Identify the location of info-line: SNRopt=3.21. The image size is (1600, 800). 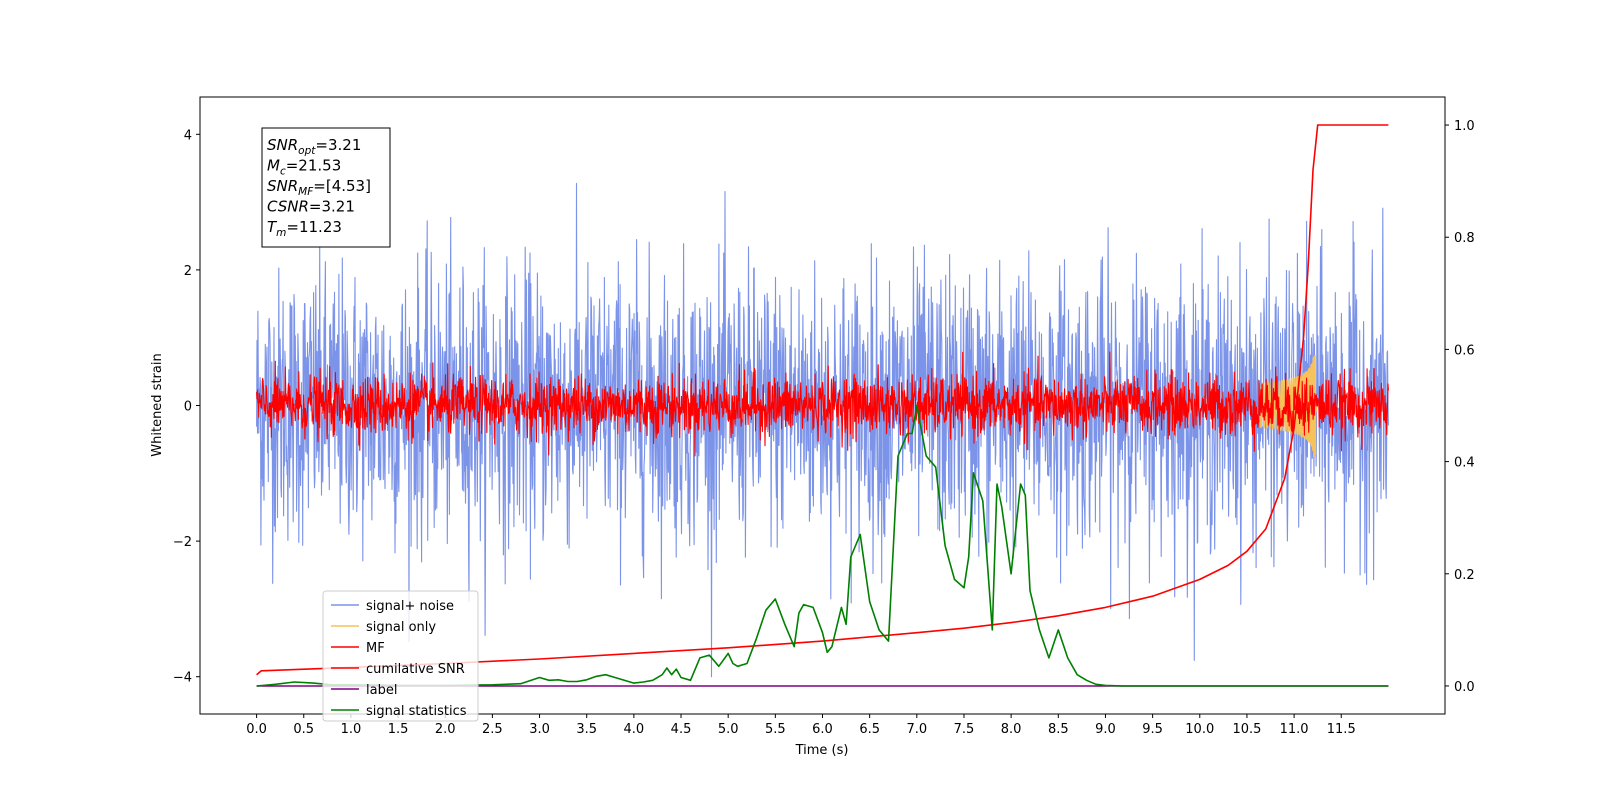
(314, 146).